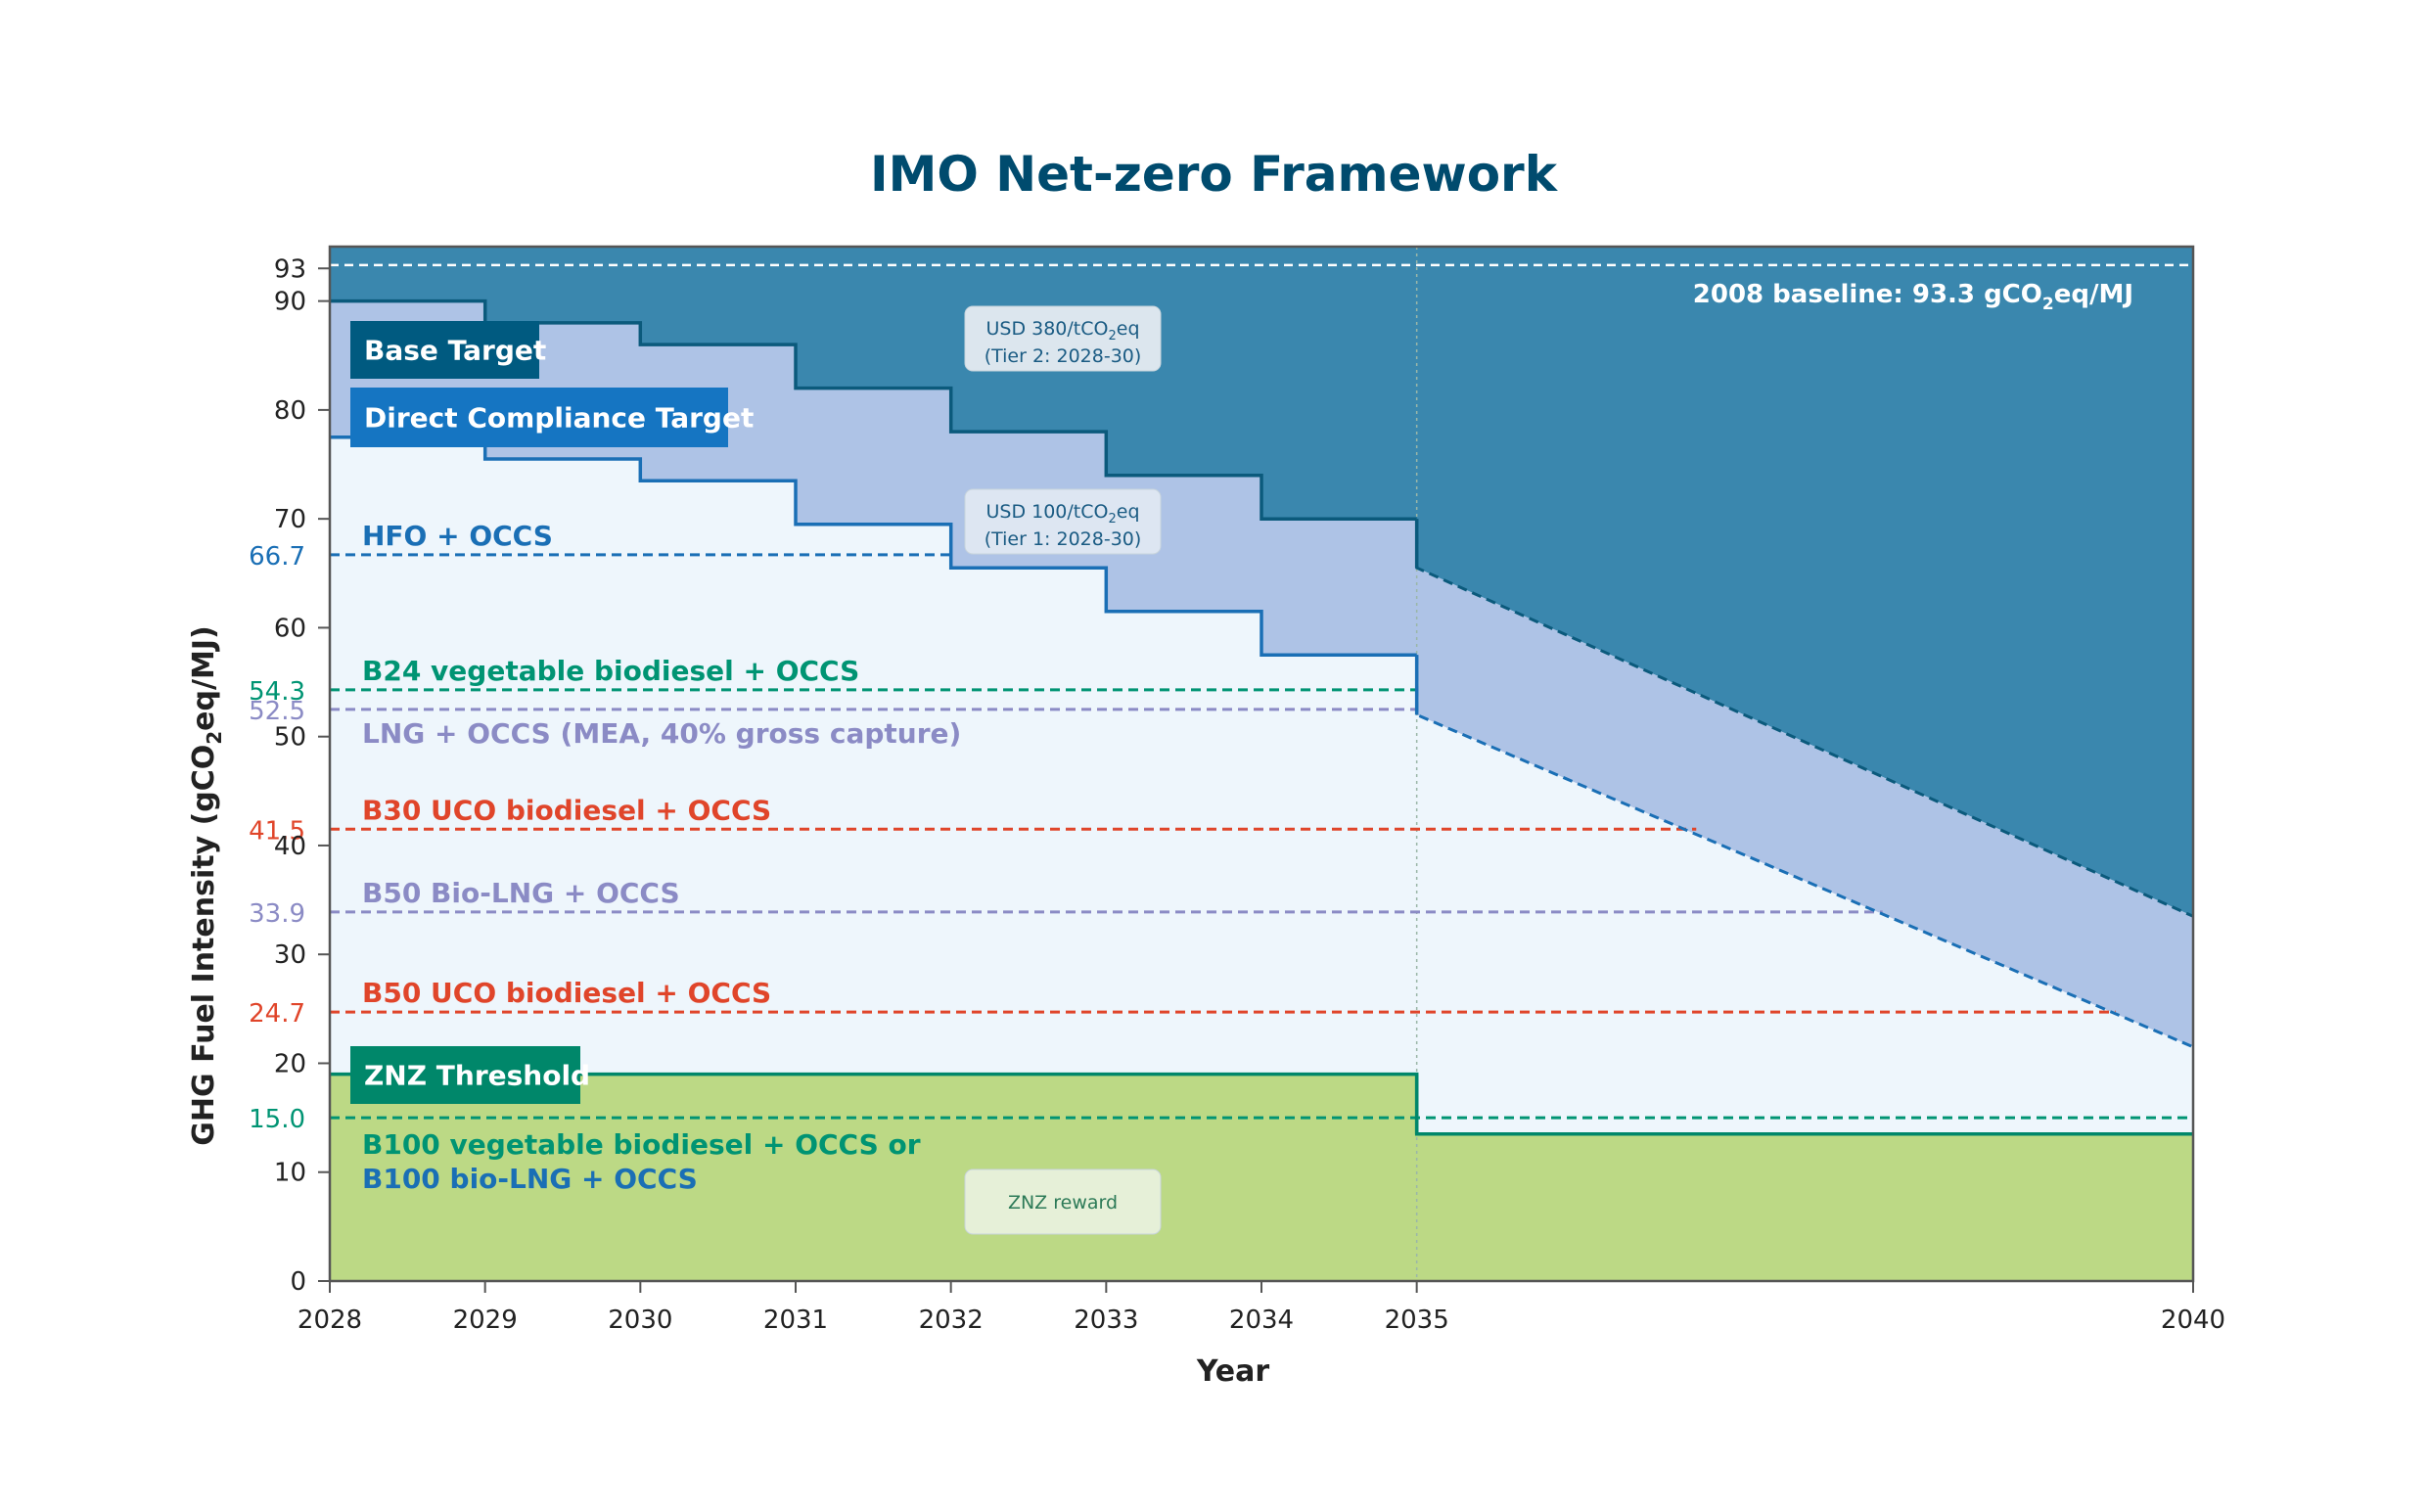 This screenshot has height=1512, width=2428. I want to click on ref-value-3: 41.5, so click(277, 831).